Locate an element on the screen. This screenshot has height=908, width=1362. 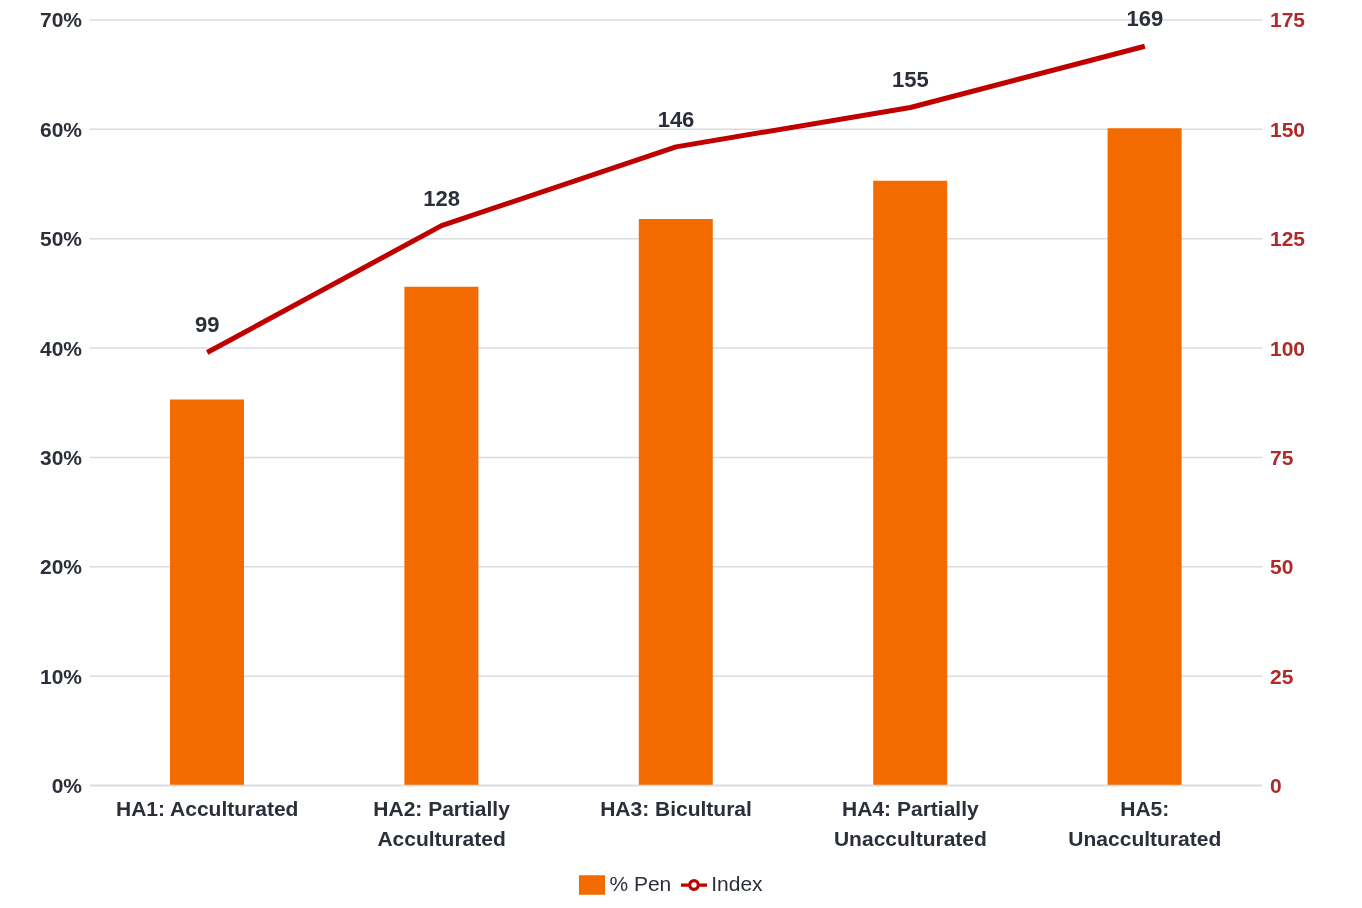
legend-label: Index is located at coordinates (737, 883).